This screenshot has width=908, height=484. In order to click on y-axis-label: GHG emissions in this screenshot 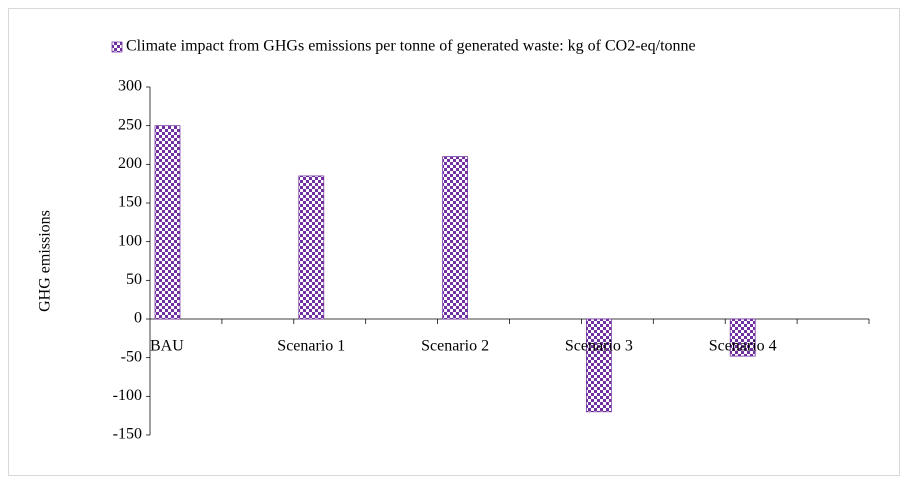, I will do `click(45, 261)`.